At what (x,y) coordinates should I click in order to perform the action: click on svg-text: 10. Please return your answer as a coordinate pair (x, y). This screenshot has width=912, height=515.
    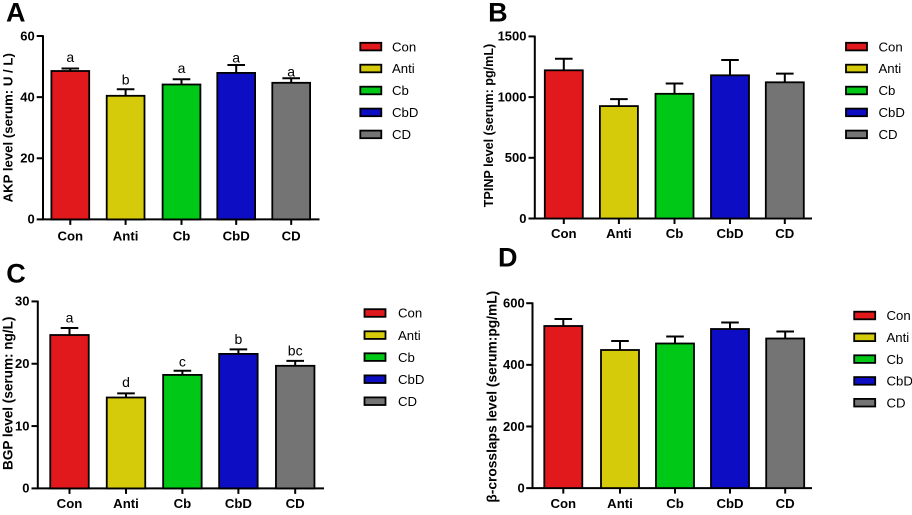
    Looking at the image, I should click on (22, 425).